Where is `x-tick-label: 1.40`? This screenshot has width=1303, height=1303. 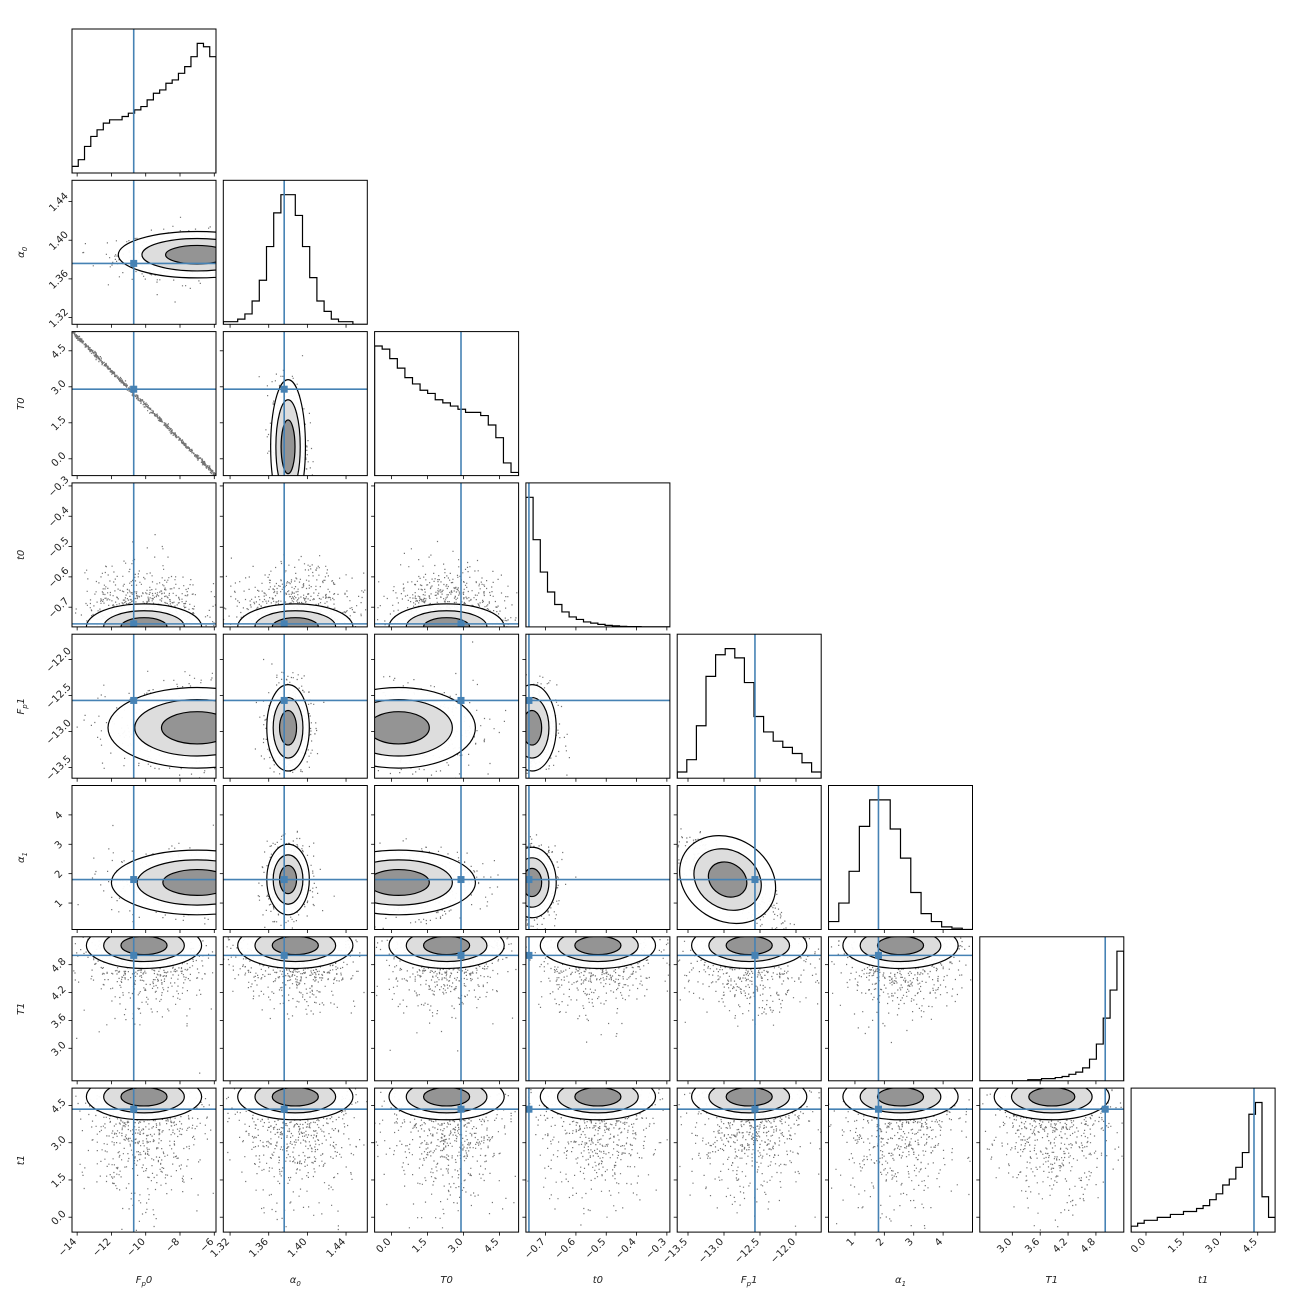
x-tick-label: 1.40 is located at coordinates (298, 1248).